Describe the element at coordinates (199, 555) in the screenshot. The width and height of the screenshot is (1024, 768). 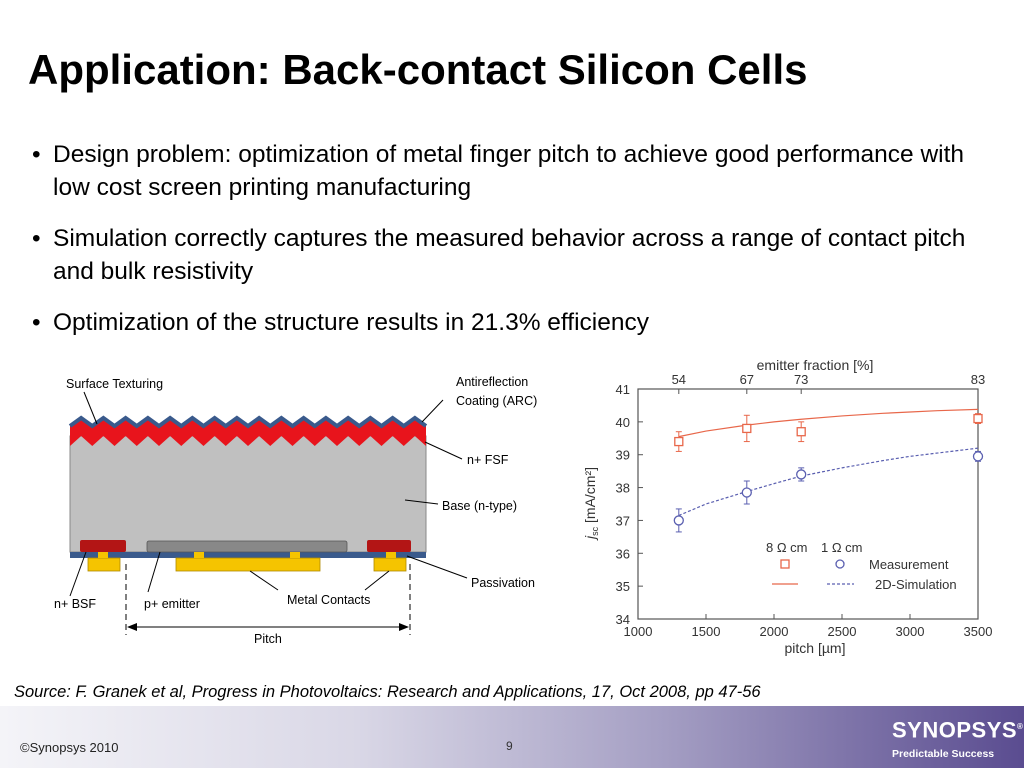
I see `metal-contact-center-via-left` at that location.